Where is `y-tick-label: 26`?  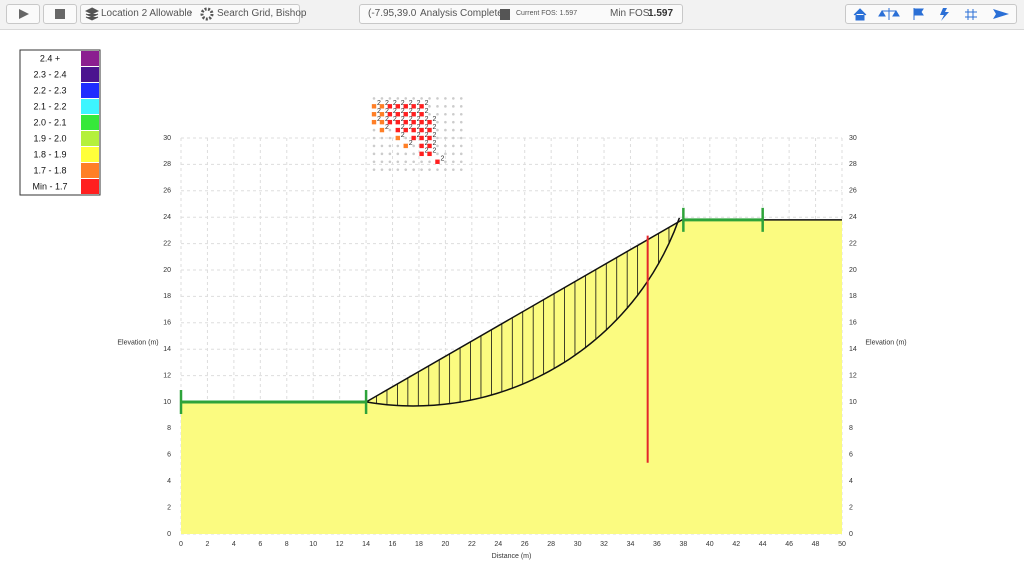
y-tick-label: 26 is located at coordinates (167, 191).